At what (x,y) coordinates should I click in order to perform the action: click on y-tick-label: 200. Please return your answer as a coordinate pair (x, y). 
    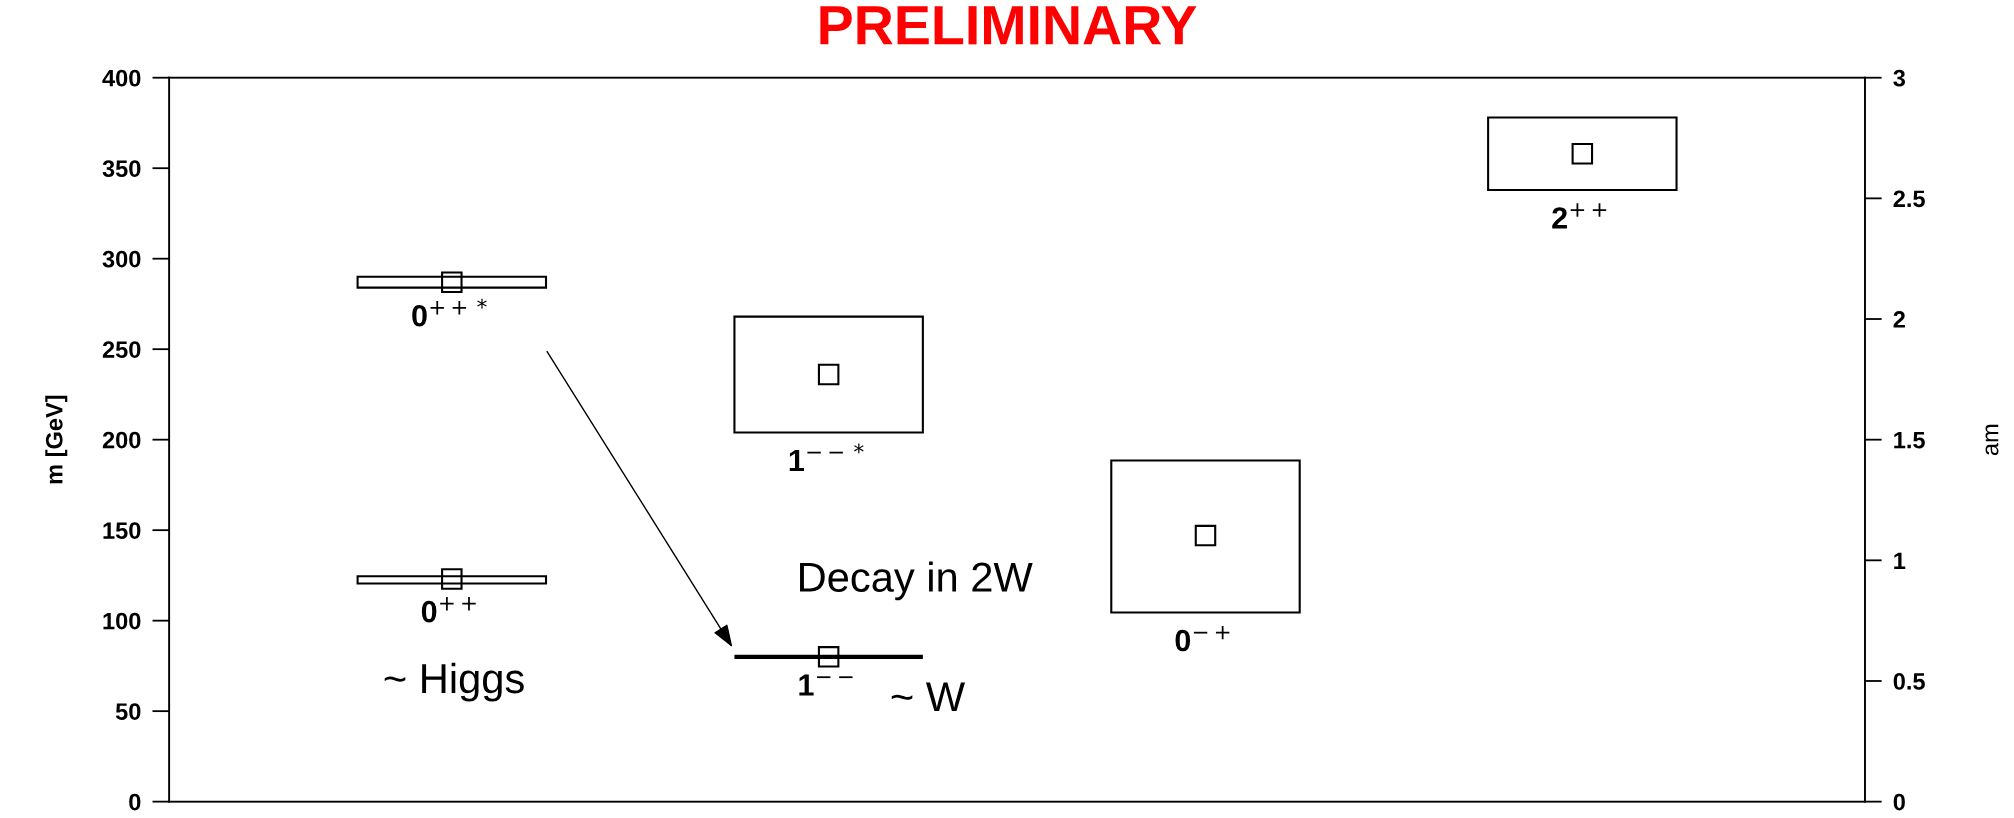
    Looking at the image, I should click on (121, 440).